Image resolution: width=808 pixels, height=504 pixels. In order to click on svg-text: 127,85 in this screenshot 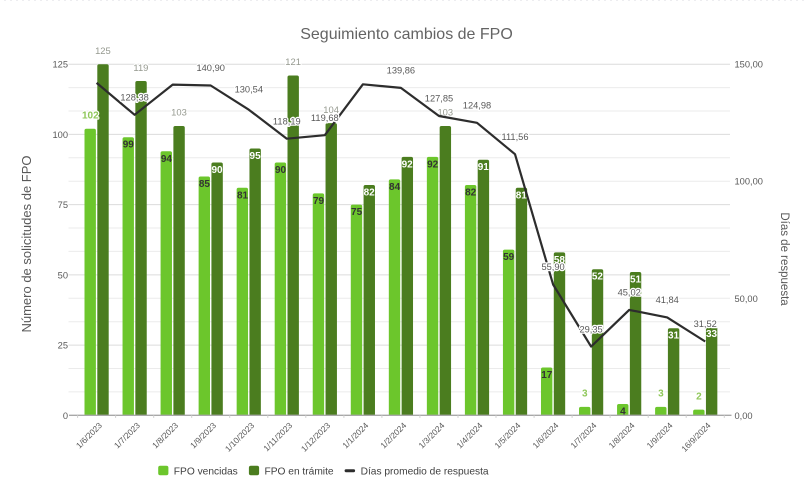, I will do `click(439, 99)`.